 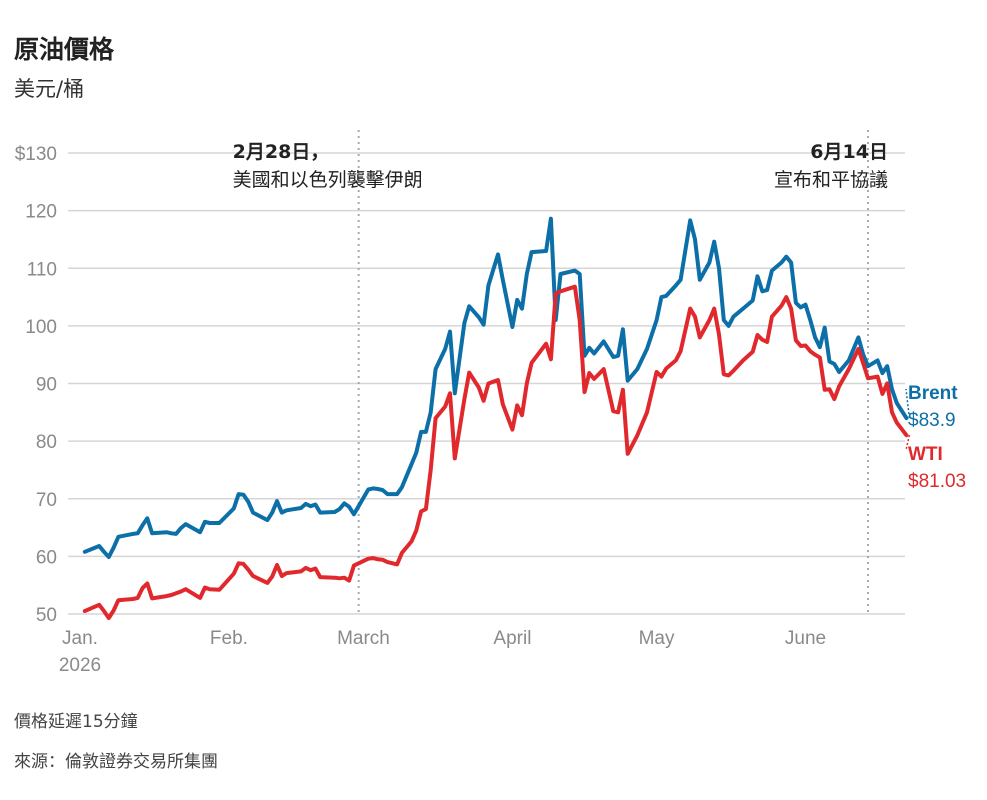 I want to click on x-tick-label: Jan., so click(x=80, y=638).